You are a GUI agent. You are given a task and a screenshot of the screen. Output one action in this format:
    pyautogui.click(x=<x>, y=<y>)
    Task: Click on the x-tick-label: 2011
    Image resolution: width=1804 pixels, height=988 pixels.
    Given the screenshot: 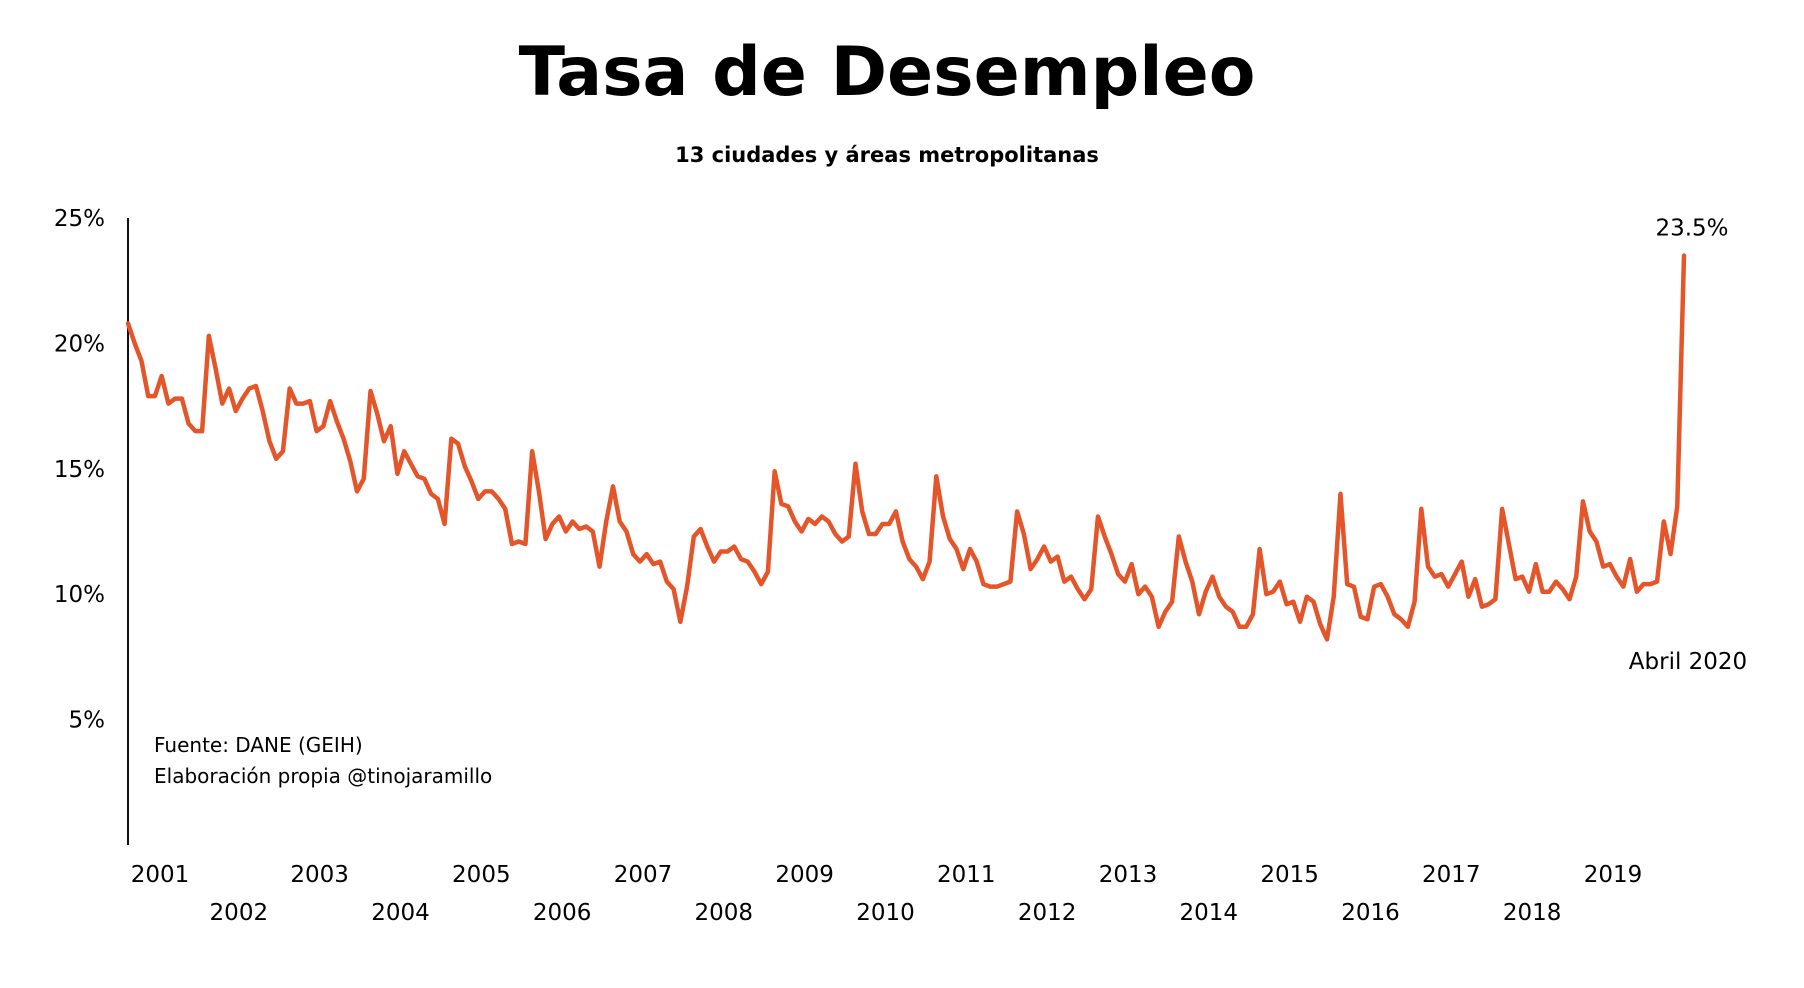 What is the action you would take?
    pyautogui.click(x=966, y=875)
    